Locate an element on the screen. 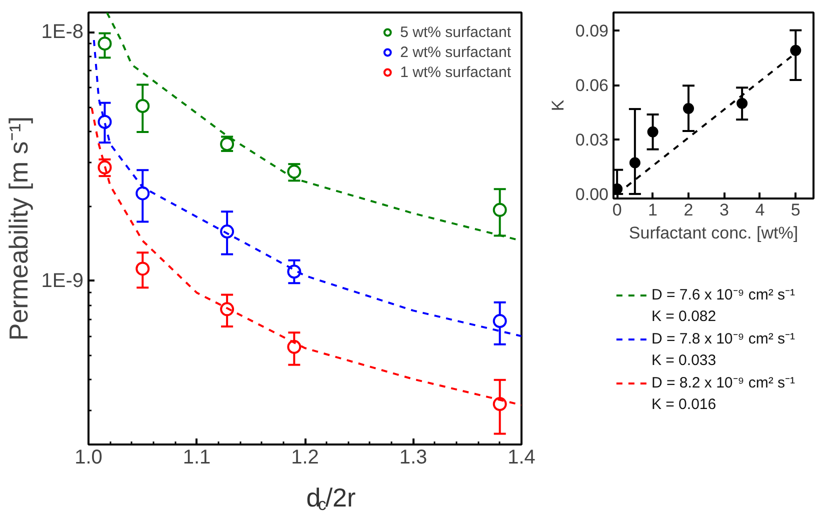 The height and width of the screenshot is (514, 821). legend-label: 1 wt% surfactant is located at coordinates (455, 72).